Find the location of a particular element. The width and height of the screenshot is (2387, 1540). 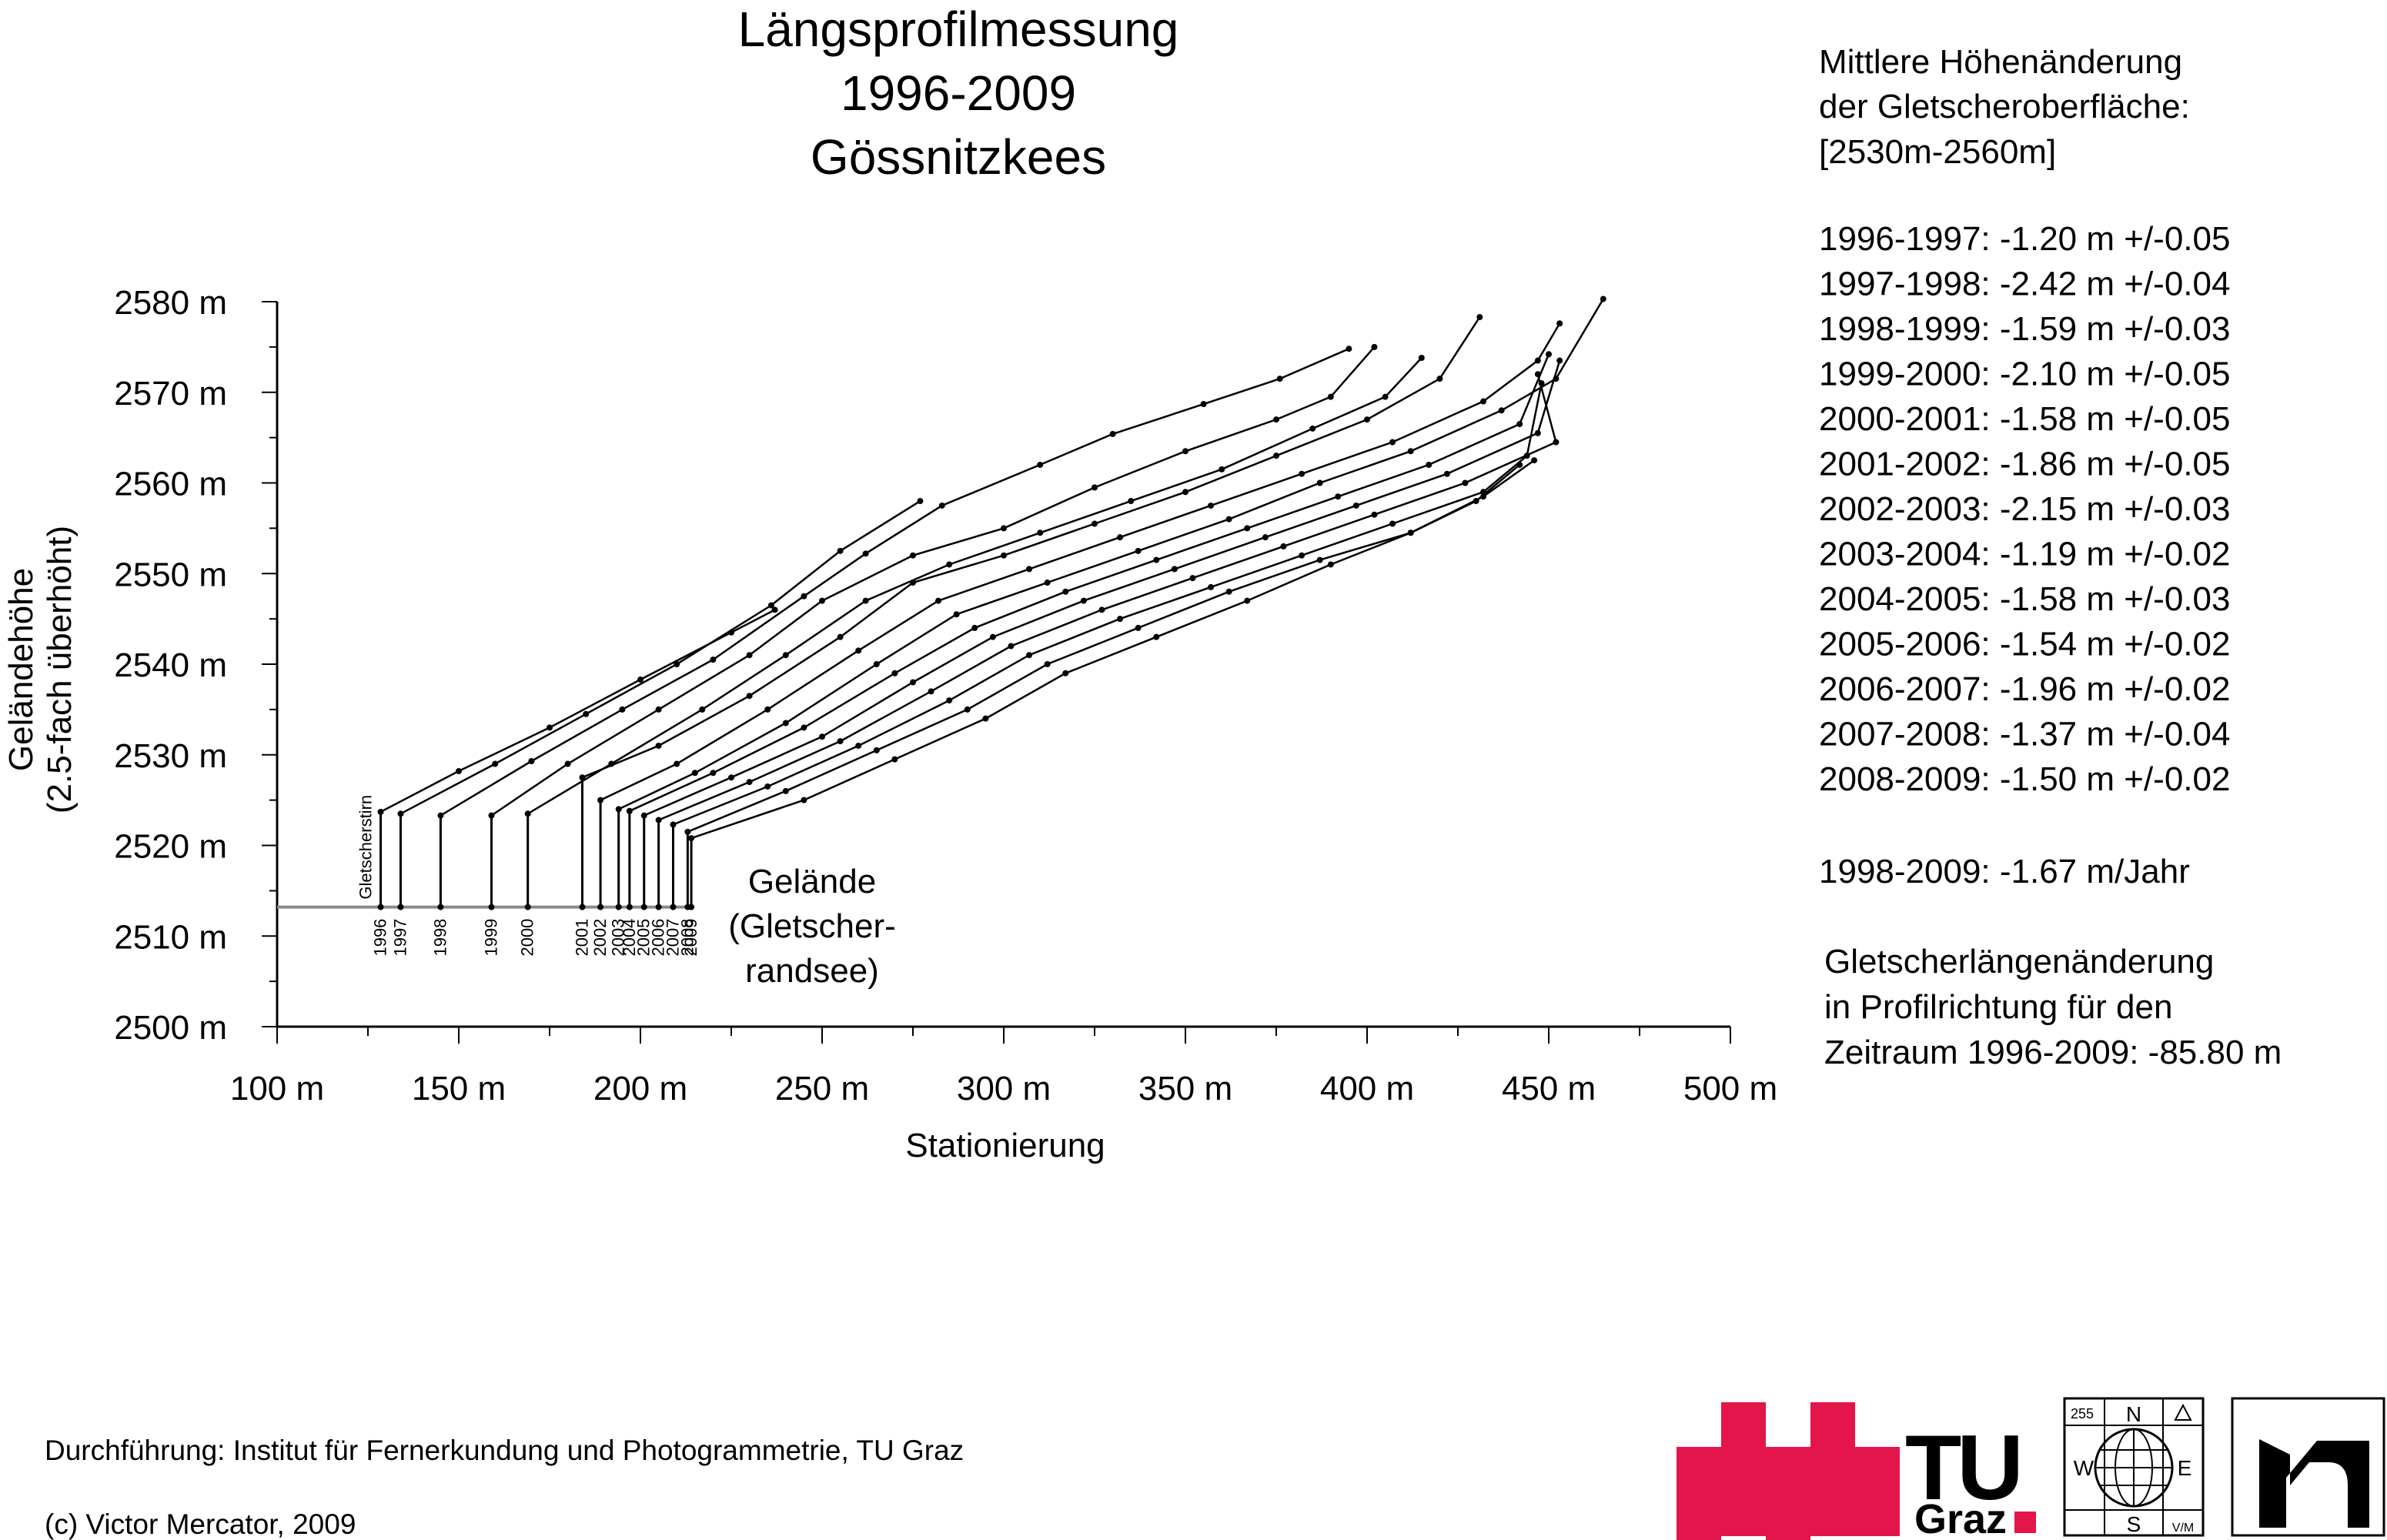

year-label-1998: 1998 is located at coordinates (440, 938).